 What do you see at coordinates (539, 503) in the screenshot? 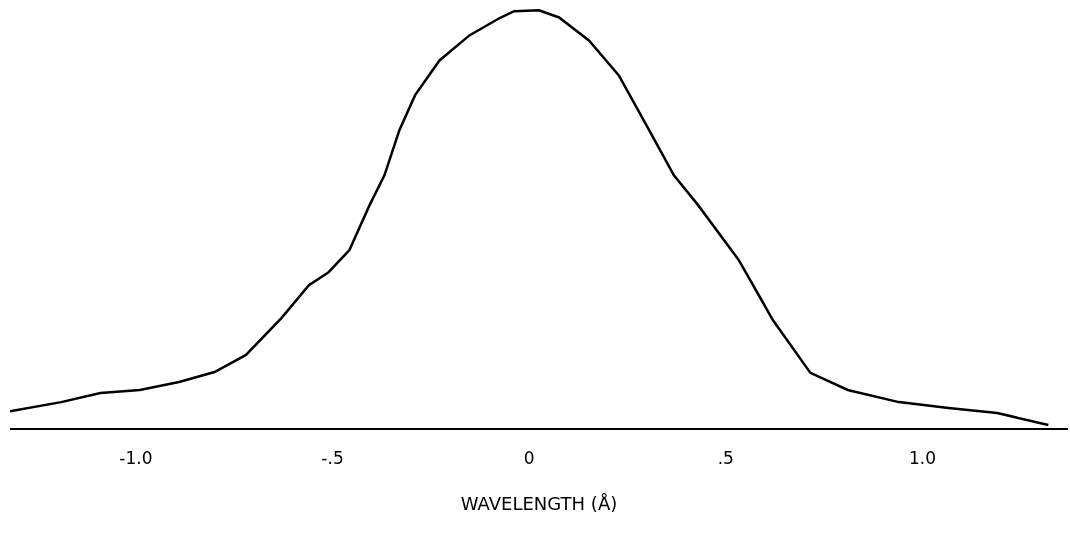
I see `x-axis-title: WAVELENGTH (Å)` at bounding box center [539, 503].